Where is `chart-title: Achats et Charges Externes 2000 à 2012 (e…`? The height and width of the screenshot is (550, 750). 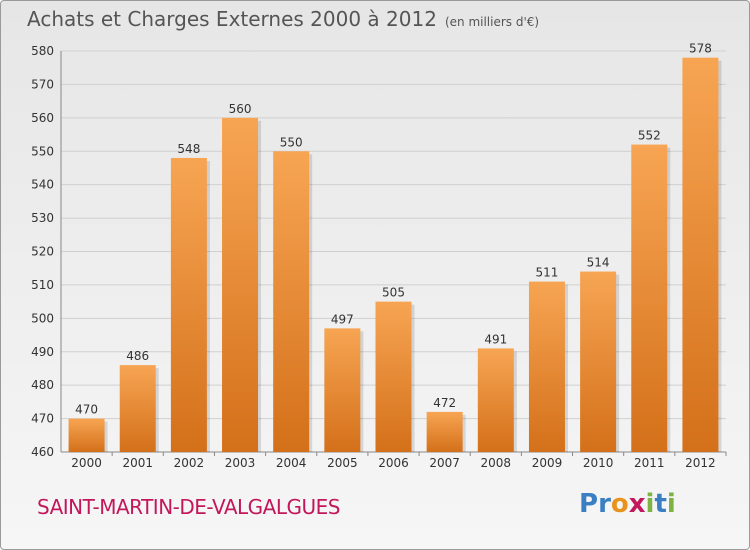 chart-title: Achats et Charges Externes 2000 à 2012 (e… is located at coordinates (283, 19).